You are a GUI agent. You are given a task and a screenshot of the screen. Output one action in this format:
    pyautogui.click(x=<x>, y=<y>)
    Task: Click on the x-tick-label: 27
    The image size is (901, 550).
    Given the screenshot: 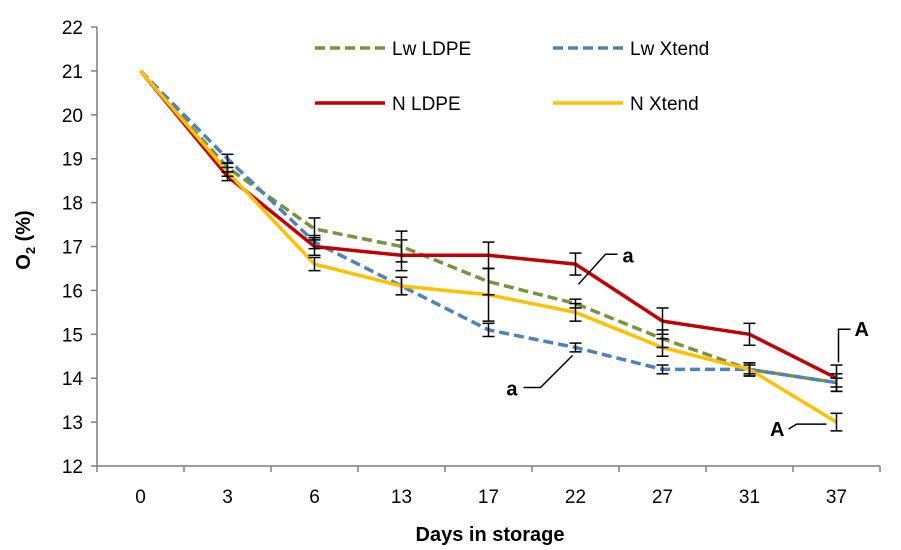 What is the action you would take?
    pyautogui.click(x=662, y=497)
    